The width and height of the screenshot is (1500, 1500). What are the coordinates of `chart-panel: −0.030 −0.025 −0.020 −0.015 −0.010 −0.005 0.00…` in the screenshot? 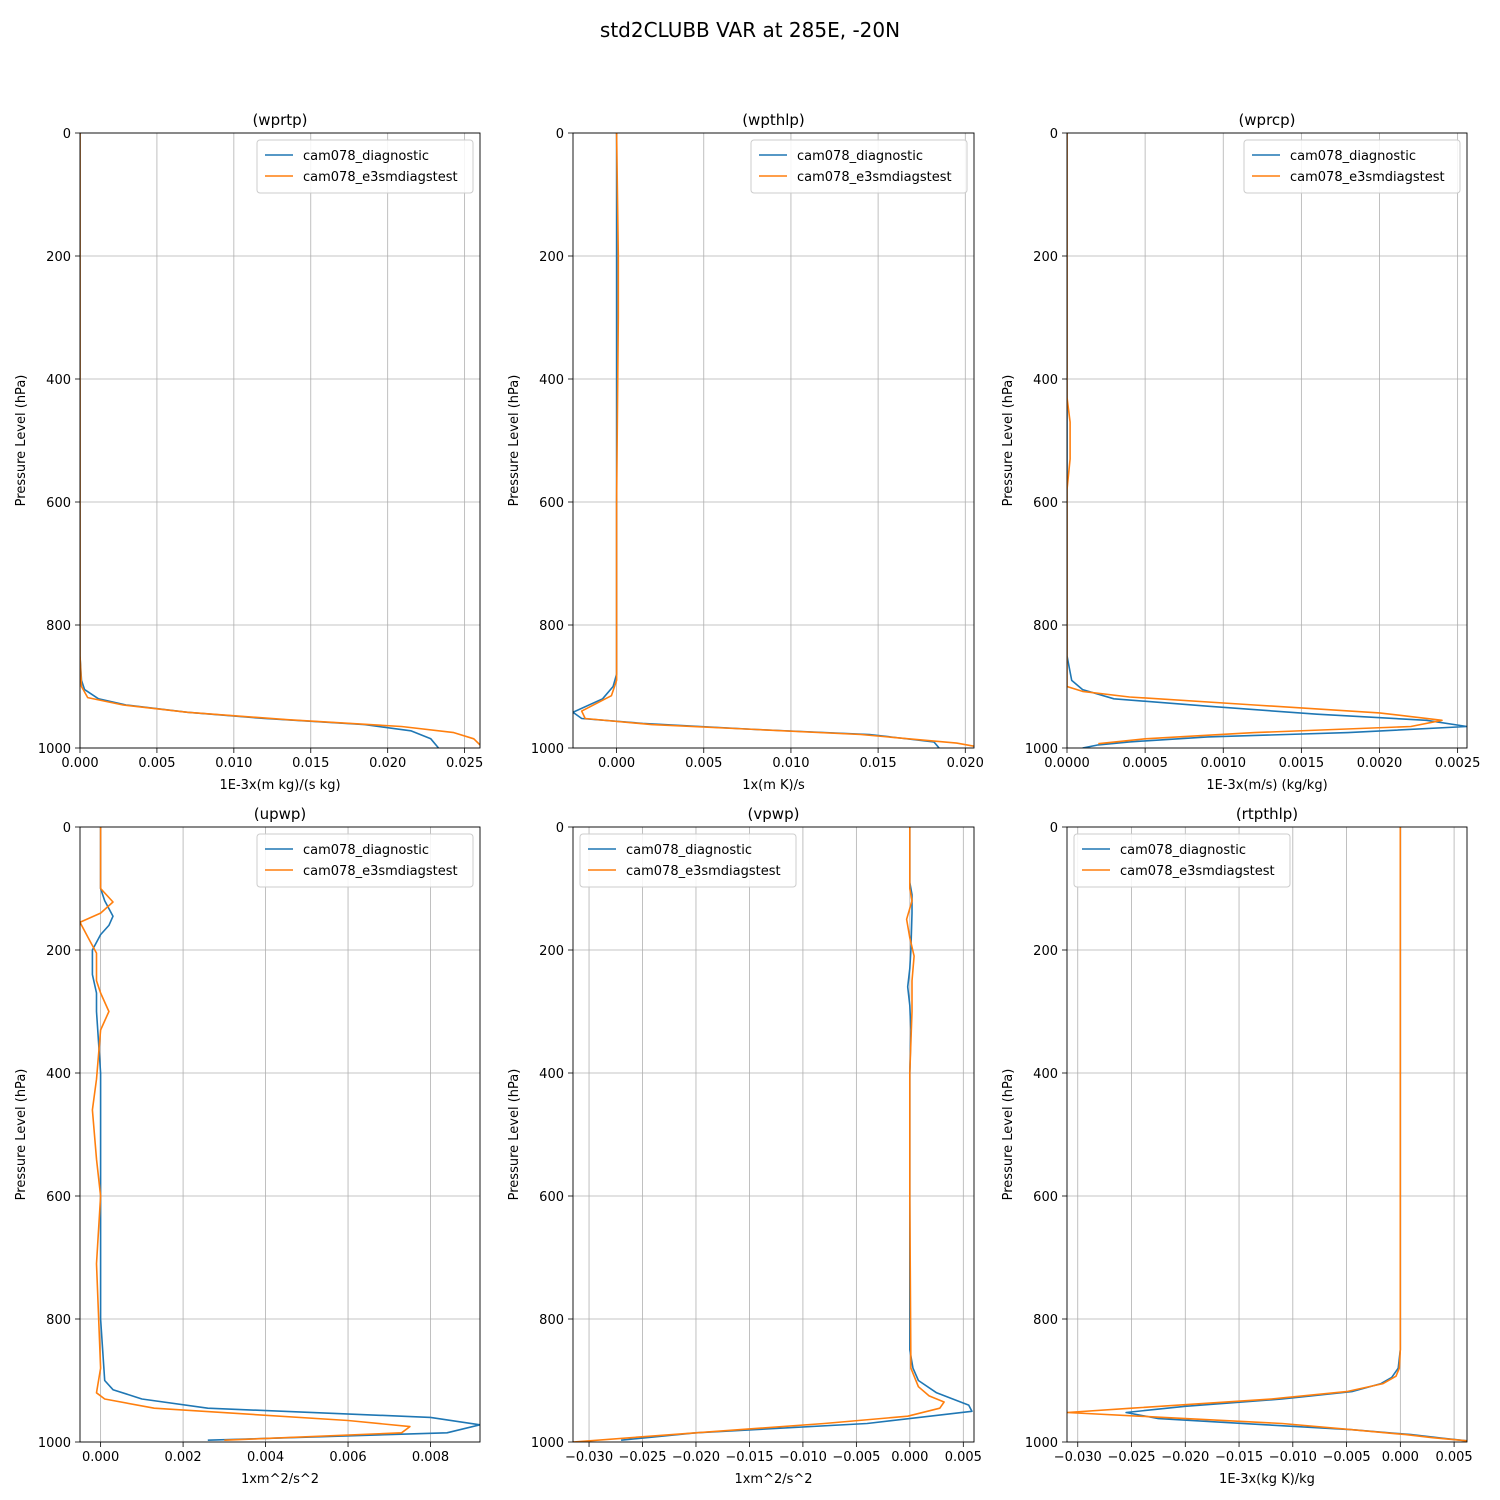 It's located at (1237, 1146).